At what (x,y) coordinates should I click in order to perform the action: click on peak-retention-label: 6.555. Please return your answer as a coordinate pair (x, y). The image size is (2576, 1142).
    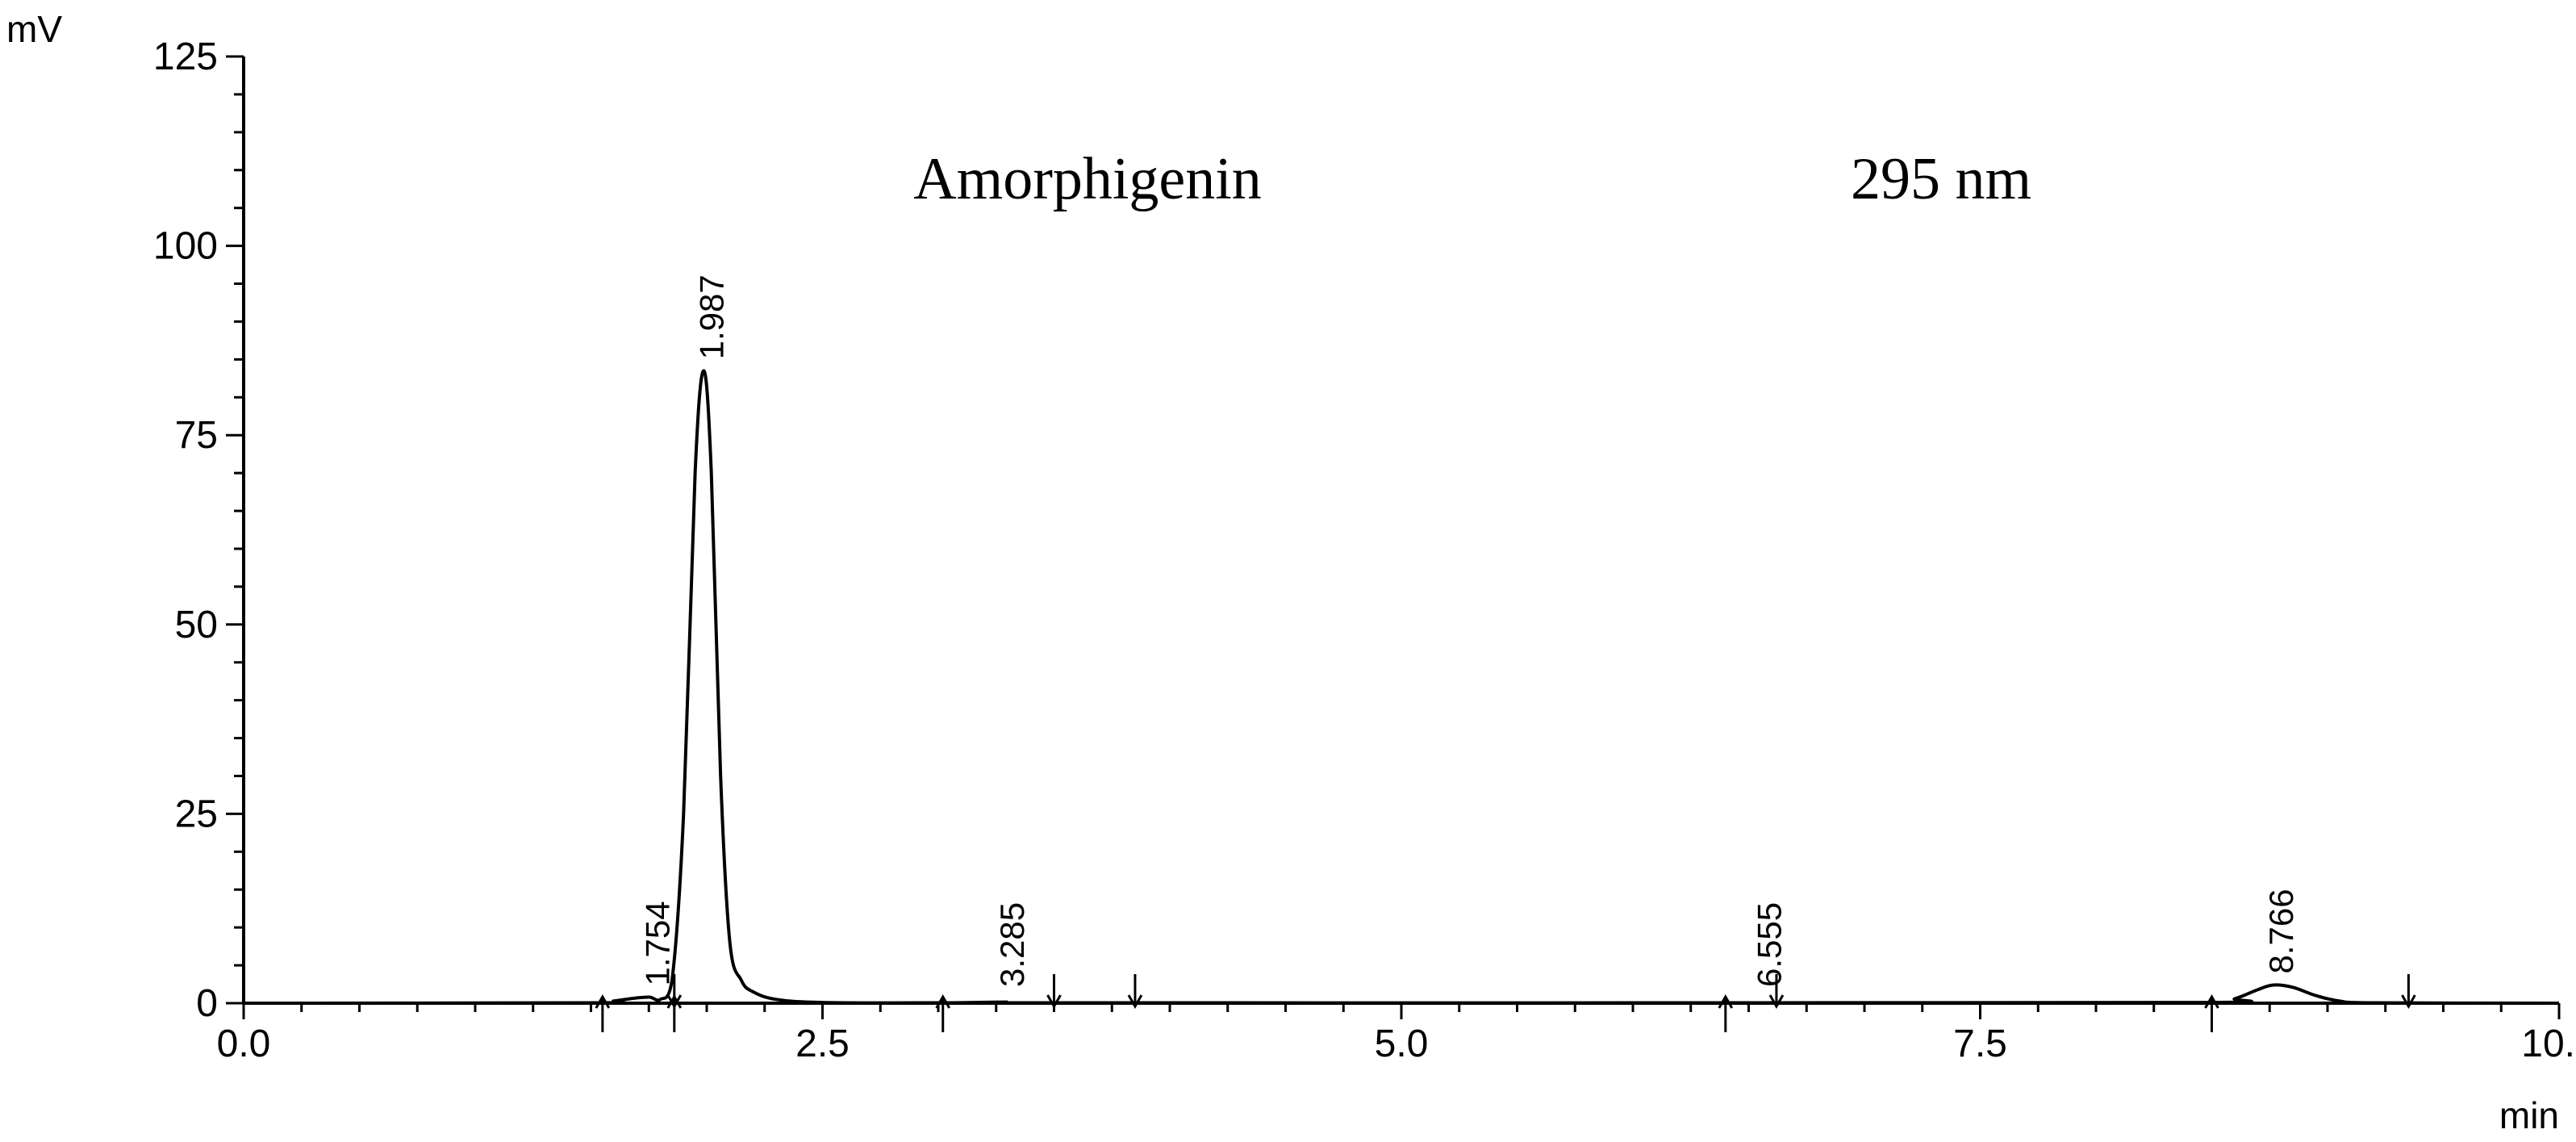
    Looking at the image, I should click on (1769, 945).